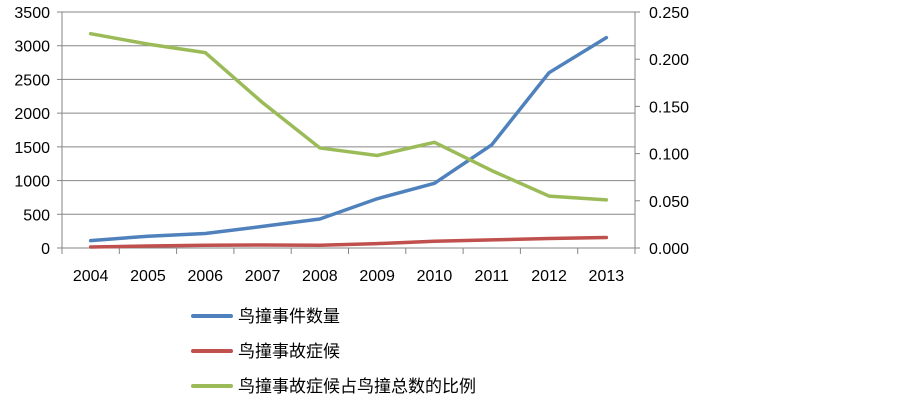 This screenshot has height=401, width=900. What do you see at coordinates (377, 276) in the screenshot?
I see `x-tick-label: 2009` at bounding box center [377, 276].